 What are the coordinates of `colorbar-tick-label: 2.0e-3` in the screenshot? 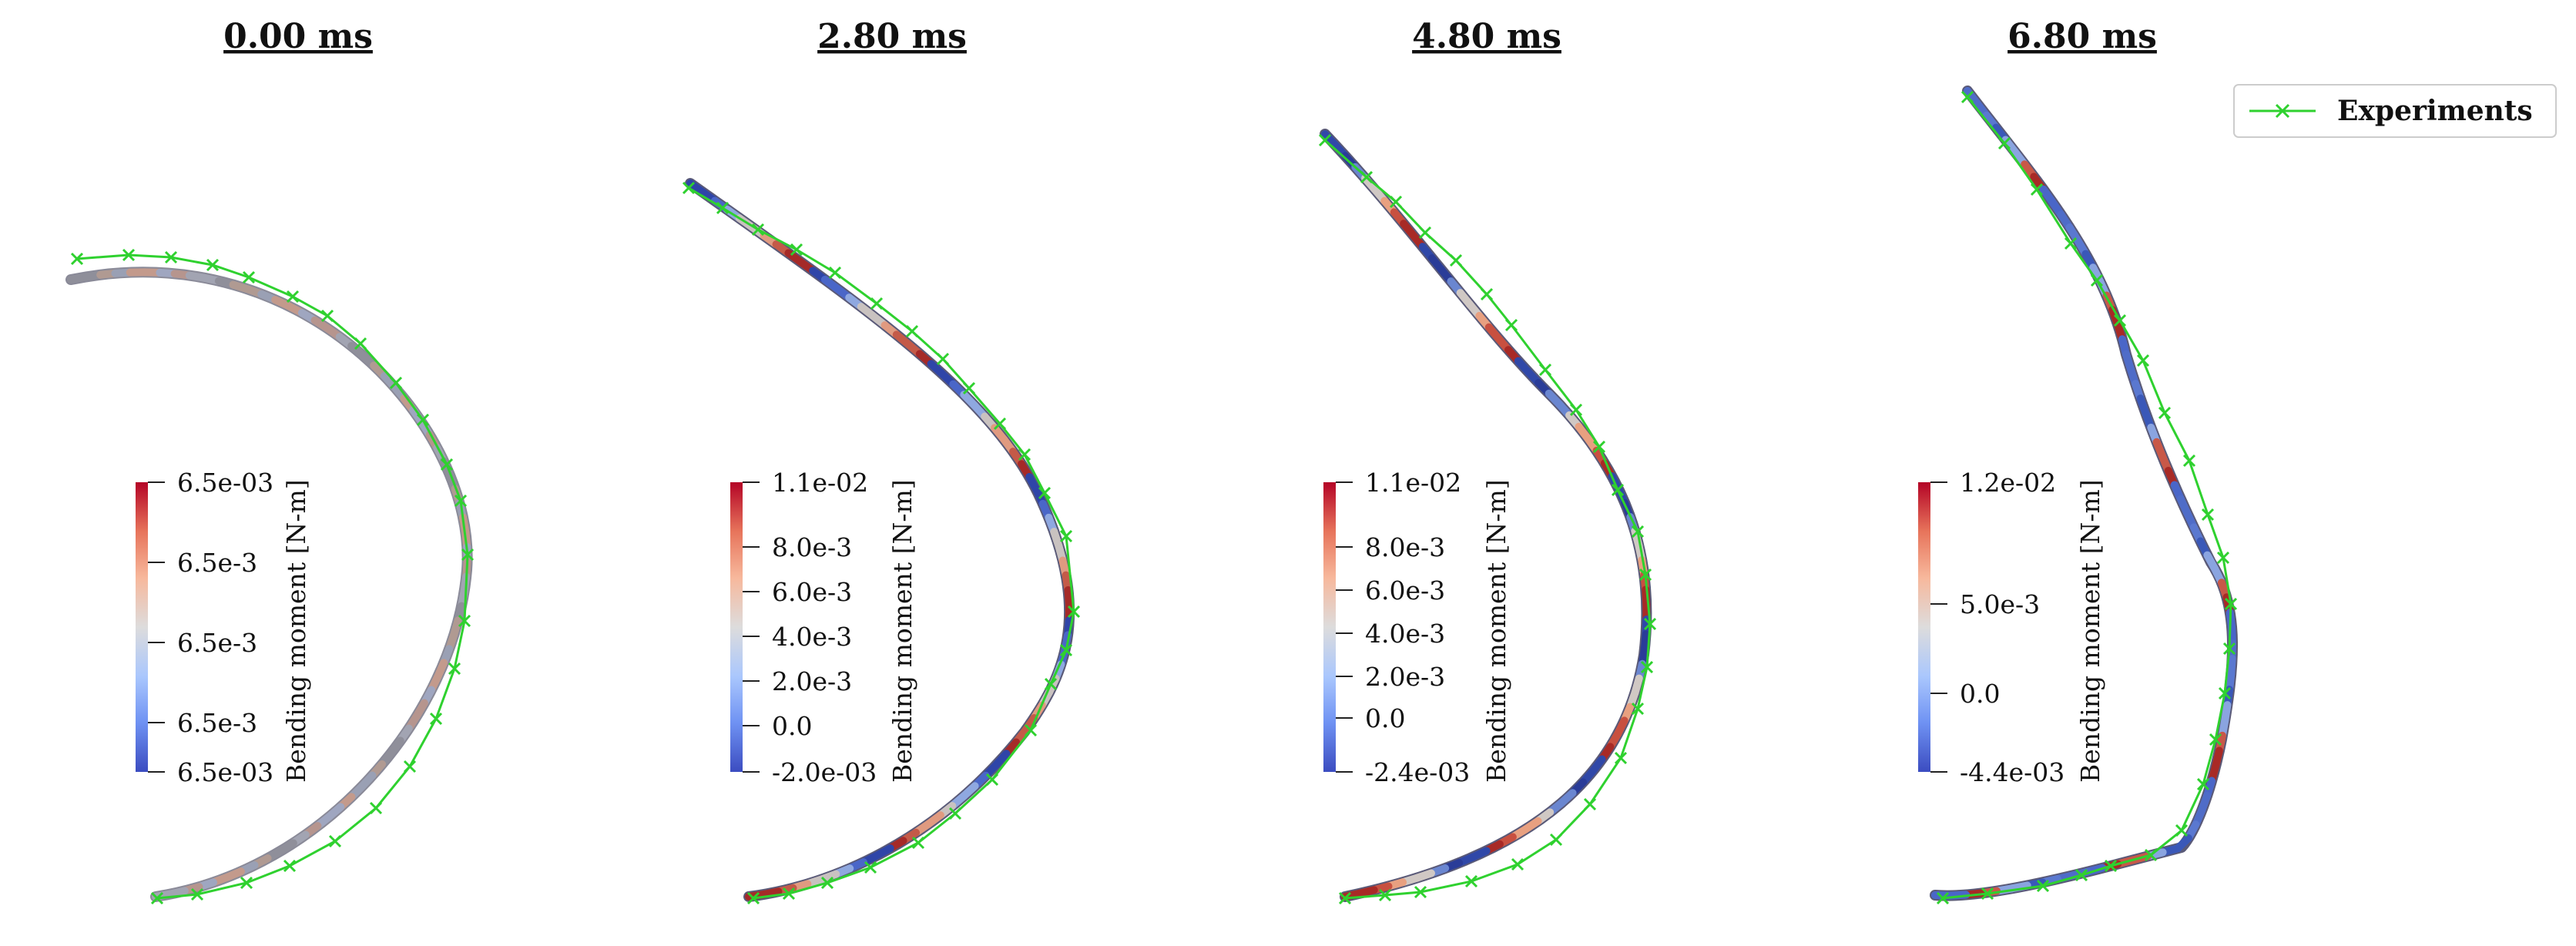 It's located at (1405, 677).